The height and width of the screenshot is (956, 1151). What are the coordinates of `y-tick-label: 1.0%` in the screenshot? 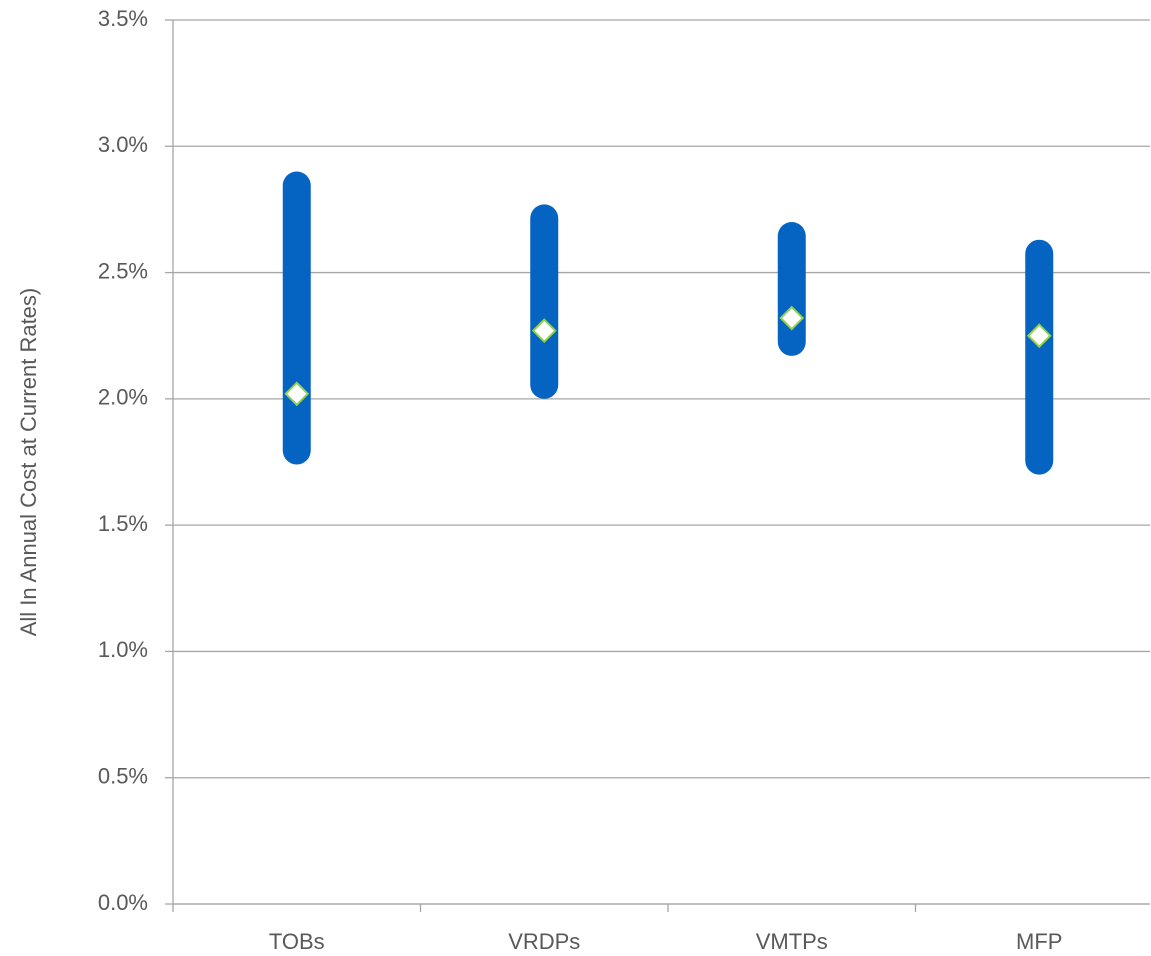 It's located at (123, 649).